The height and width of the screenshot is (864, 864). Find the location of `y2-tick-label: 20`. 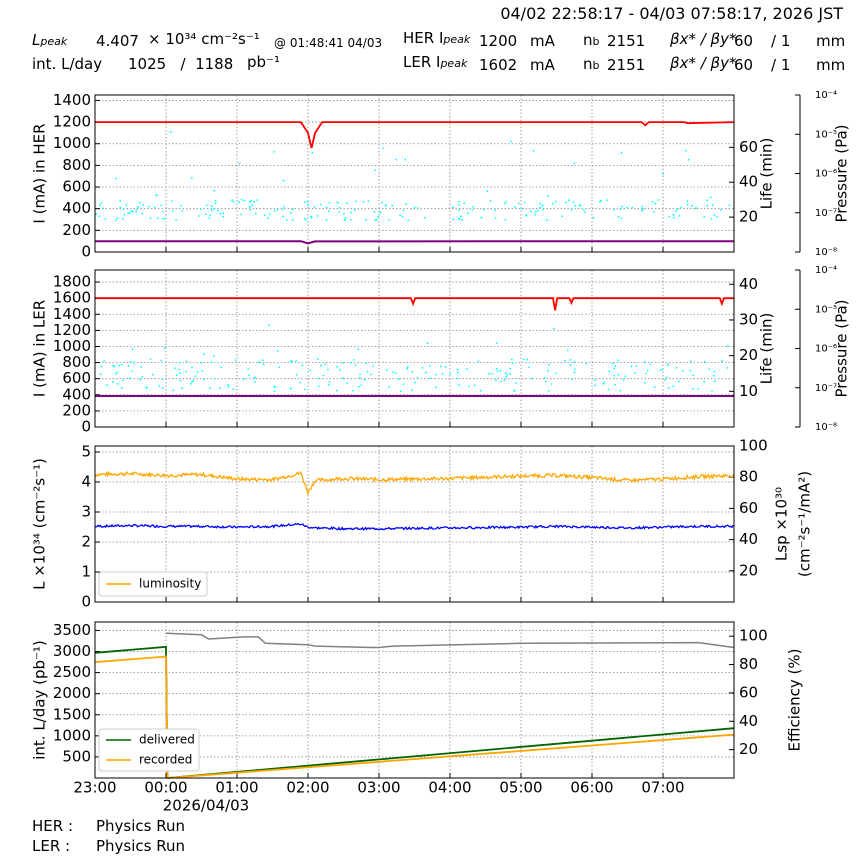

y2-tick-label: 20 is located at coordinates (748, 355).